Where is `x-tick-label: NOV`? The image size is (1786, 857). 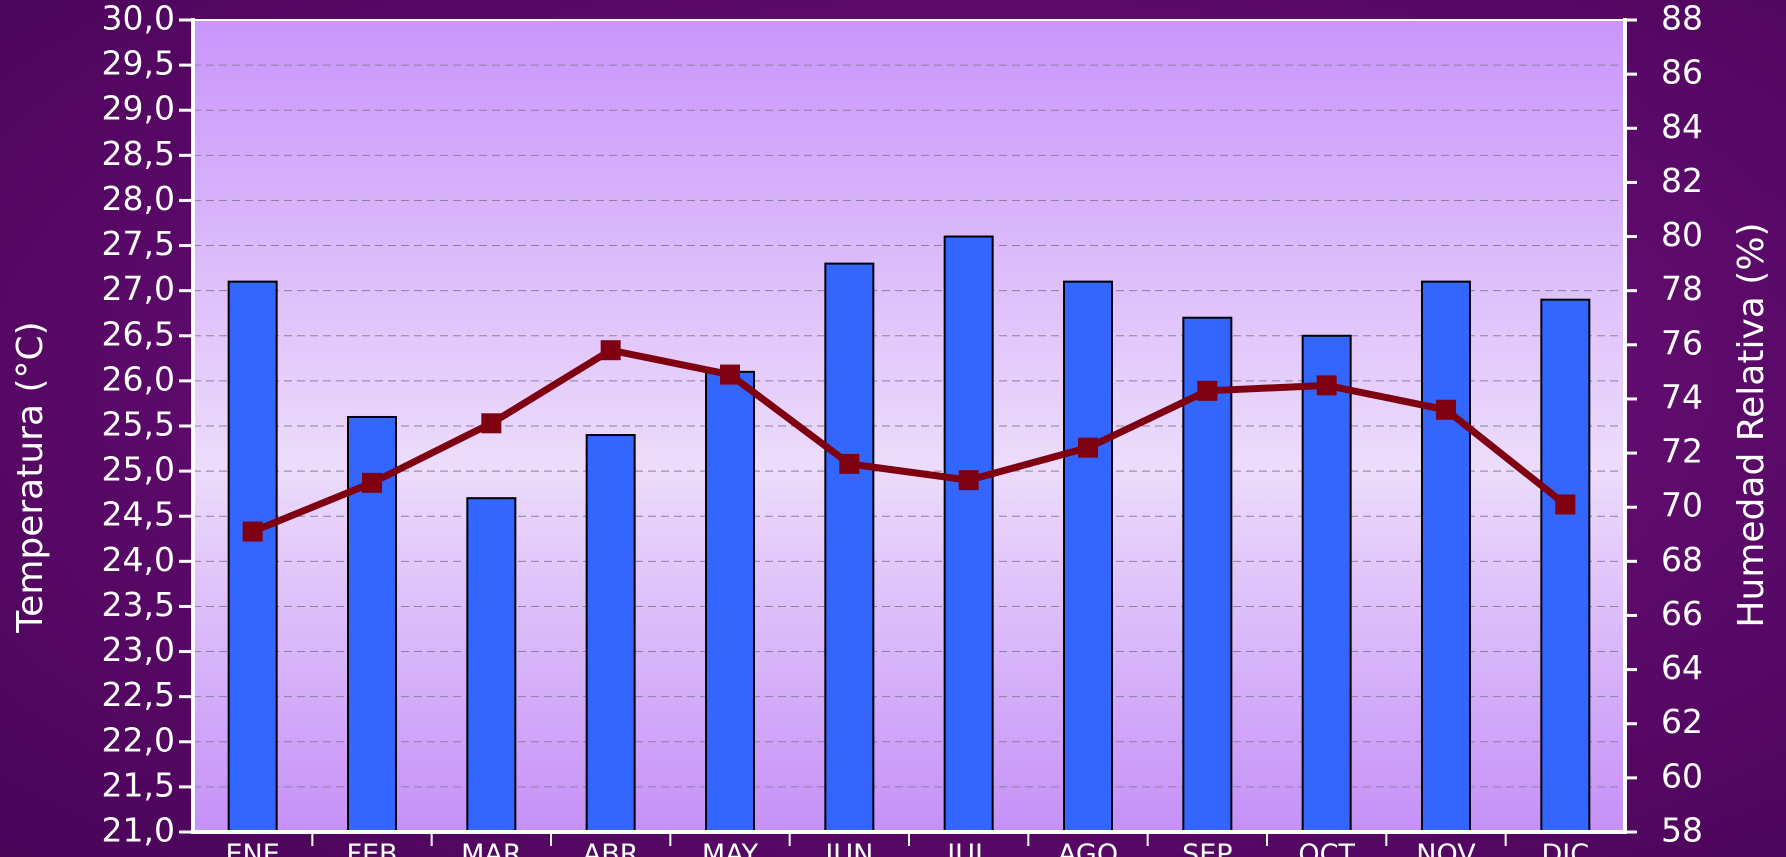
x-tick-label: NOV is located at coordinates (1446, 848).